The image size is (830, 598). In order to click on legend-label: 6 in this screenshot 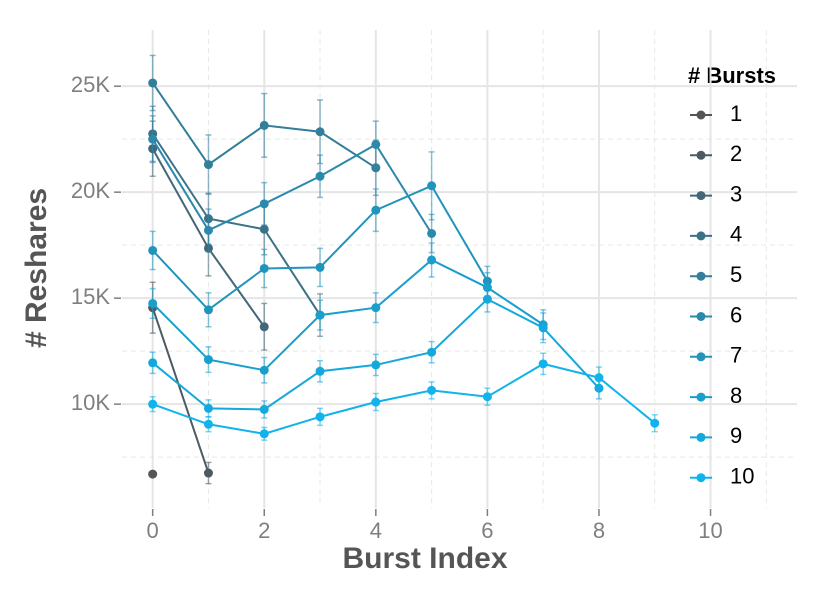, I will do `click(736, 314)`.